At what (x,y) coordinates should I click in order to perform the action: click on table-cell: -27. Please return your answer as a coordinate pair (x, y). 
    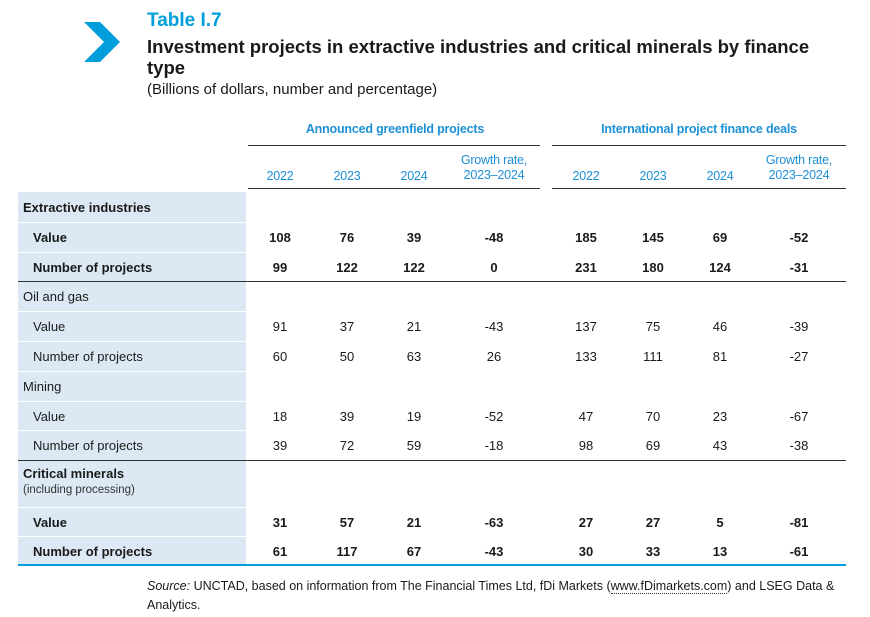
    Looking at the image, I should click on (799, 356).